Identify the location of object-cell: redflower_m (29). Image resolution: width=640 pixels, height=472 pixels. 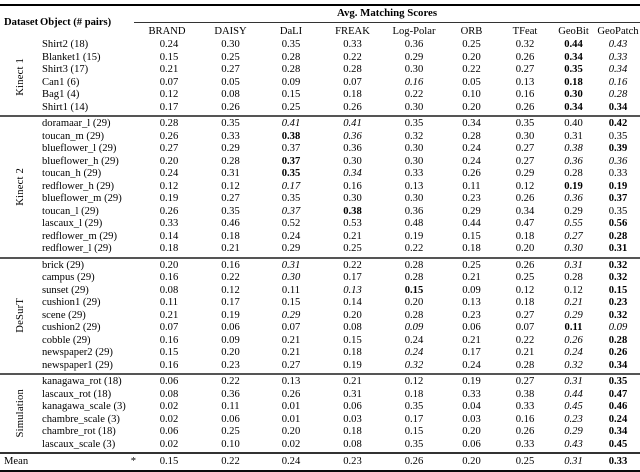
(80, 236).